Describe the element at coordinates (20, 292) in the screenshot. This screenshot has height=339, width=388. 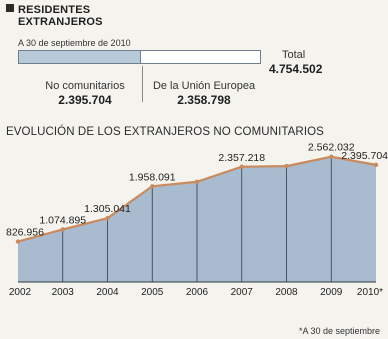
I see `x-tick-label-2002: 2002` at that location.